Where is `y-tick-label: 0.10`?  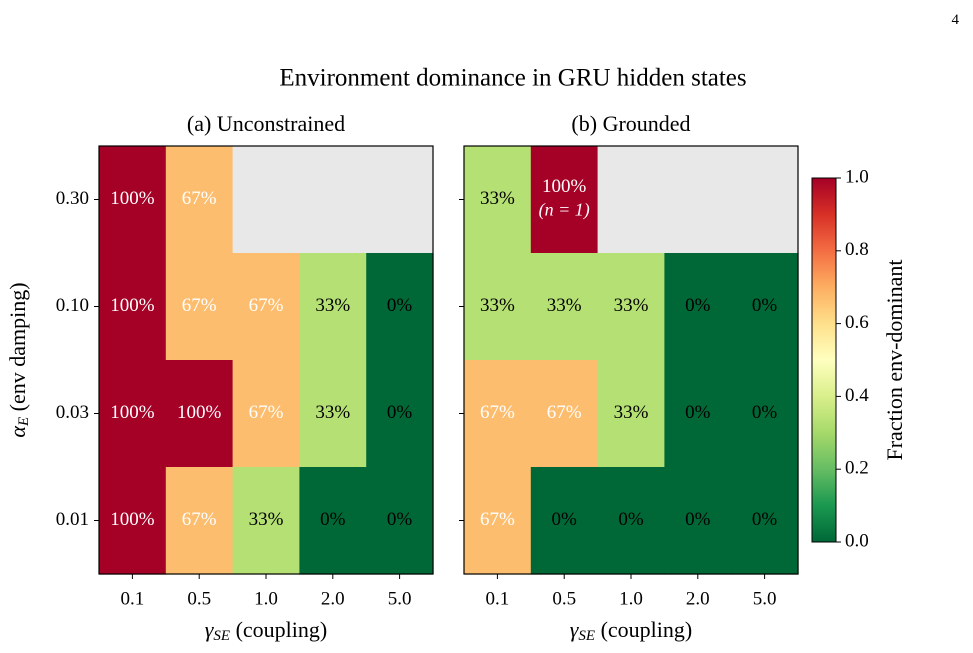 y-tick-label: 0.10 is located at coordinates (72, 305).